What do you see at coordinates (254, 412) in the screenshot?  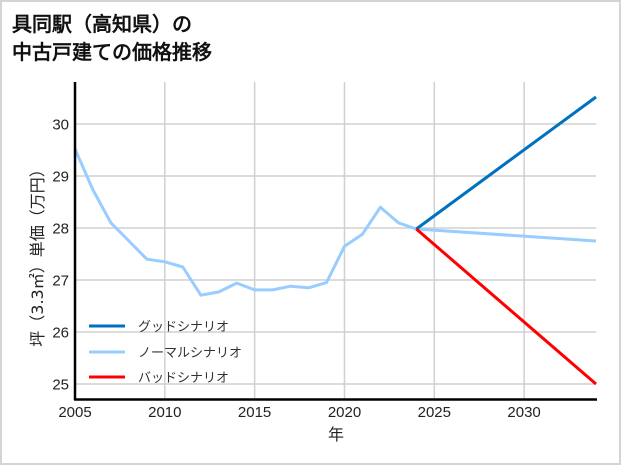 I see `x-tick-label: 2015` at bounding box center [254, 412].